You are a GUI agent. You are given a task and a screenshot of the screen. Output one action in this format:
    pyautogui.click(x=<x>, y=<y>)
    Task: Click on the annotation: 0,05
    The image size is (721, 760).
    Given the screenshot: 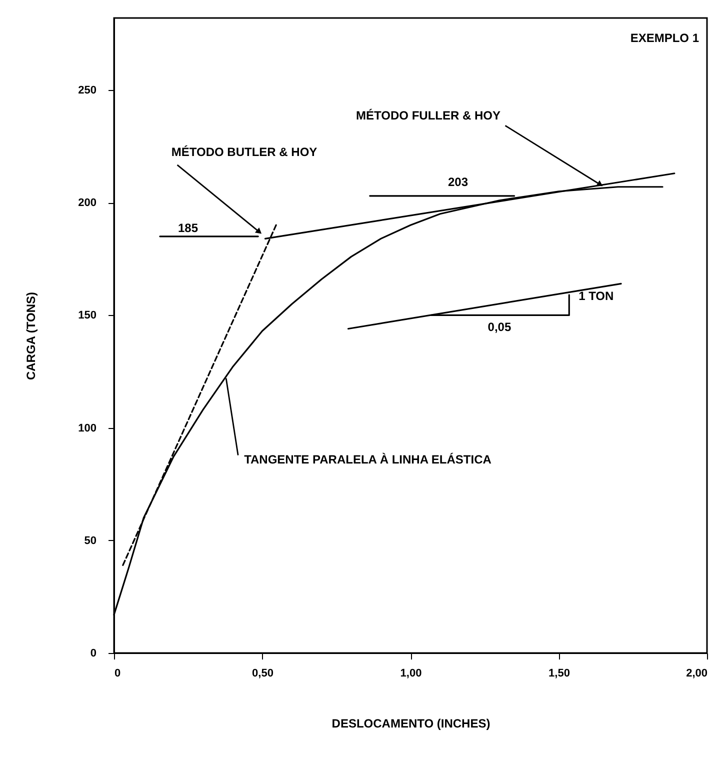 What is the action you would take?
    pyautogui.click(x=500, y=327)
    